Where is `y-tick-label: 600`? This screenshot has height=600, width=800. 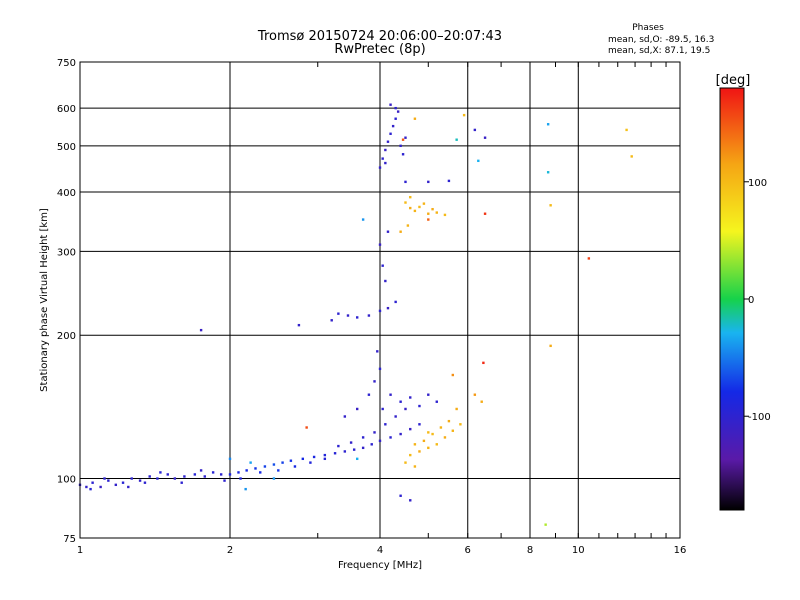 y-tick-label: 600 is located at coordinates (66, 109).